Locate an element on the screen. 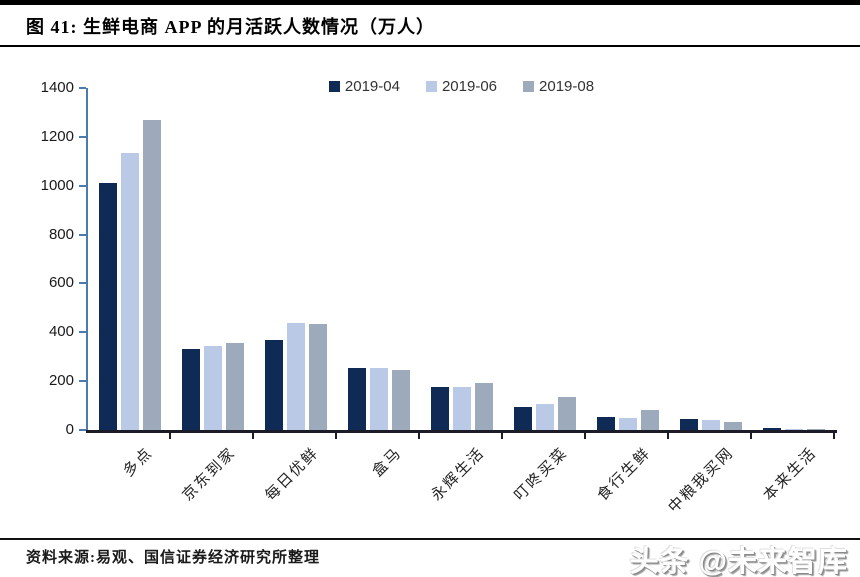 The image size is (860, 577). y-axis-tick-label: 1400 is located at coordinates (57, 87).